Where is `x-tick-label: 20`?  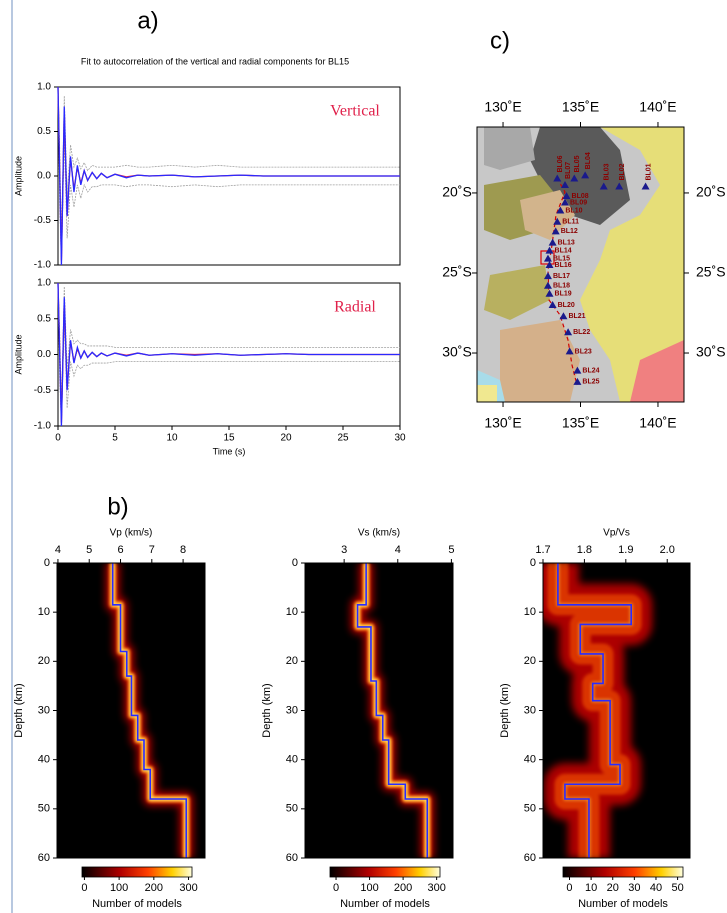 x-tick-label: 20 is located at coordinates (286, 438).